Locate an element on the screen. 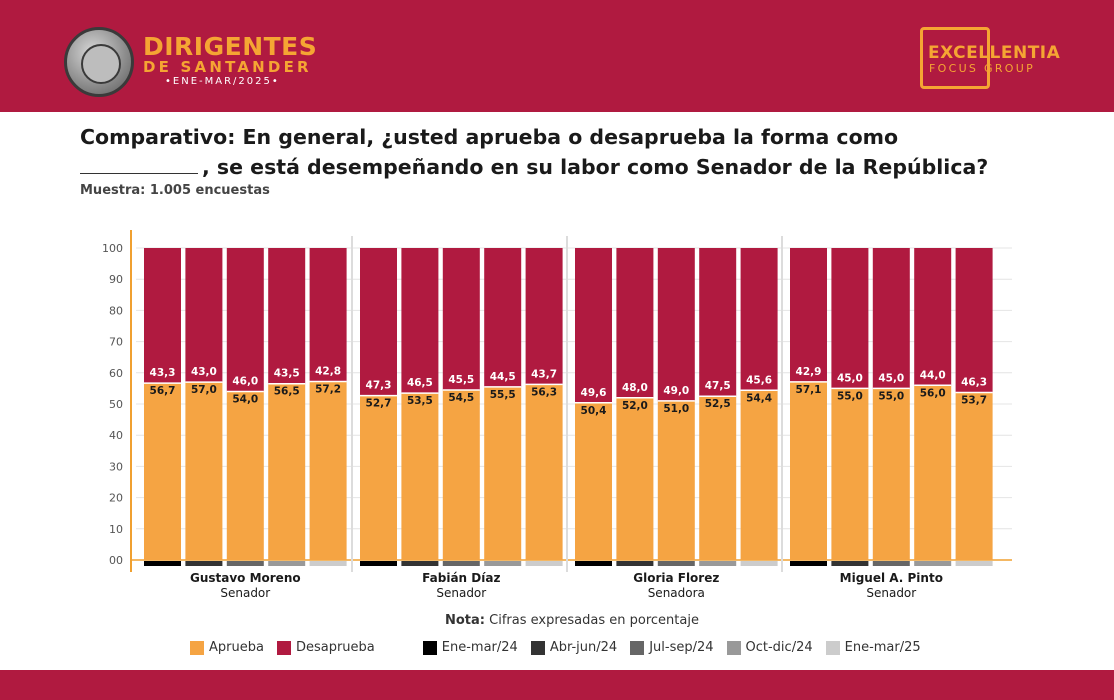 The width and height of the screenshot is (1114, 700). legend-item-desaprueba: Desaprueba is located at coordinates (325, 647).